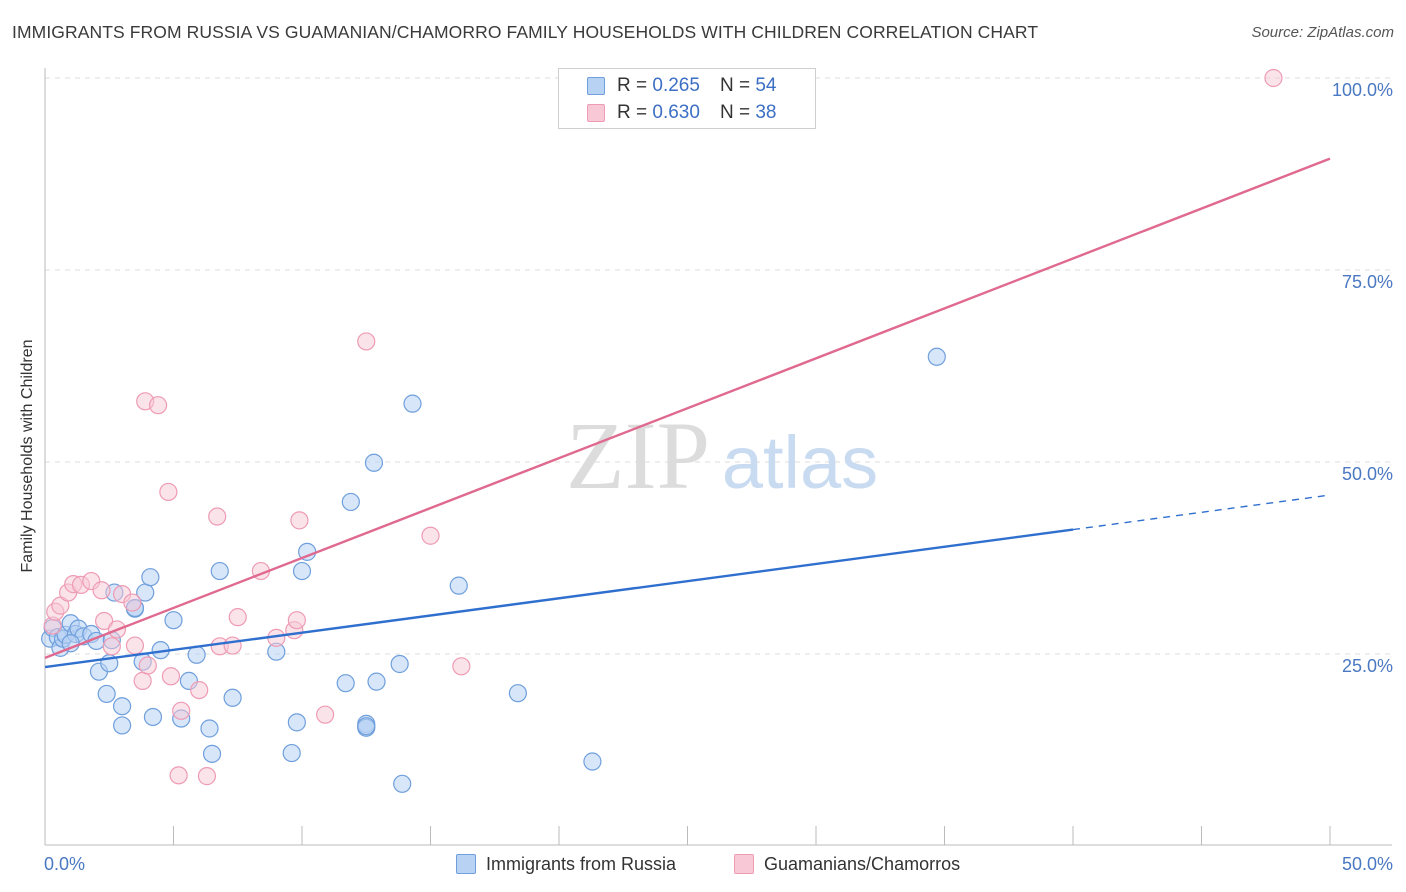 This screenshot has height=892, width=1406. What do you see at coordinates (559, 598) in the screenshot?
I see `trend-line-russia` at bounding box center [559, 598].